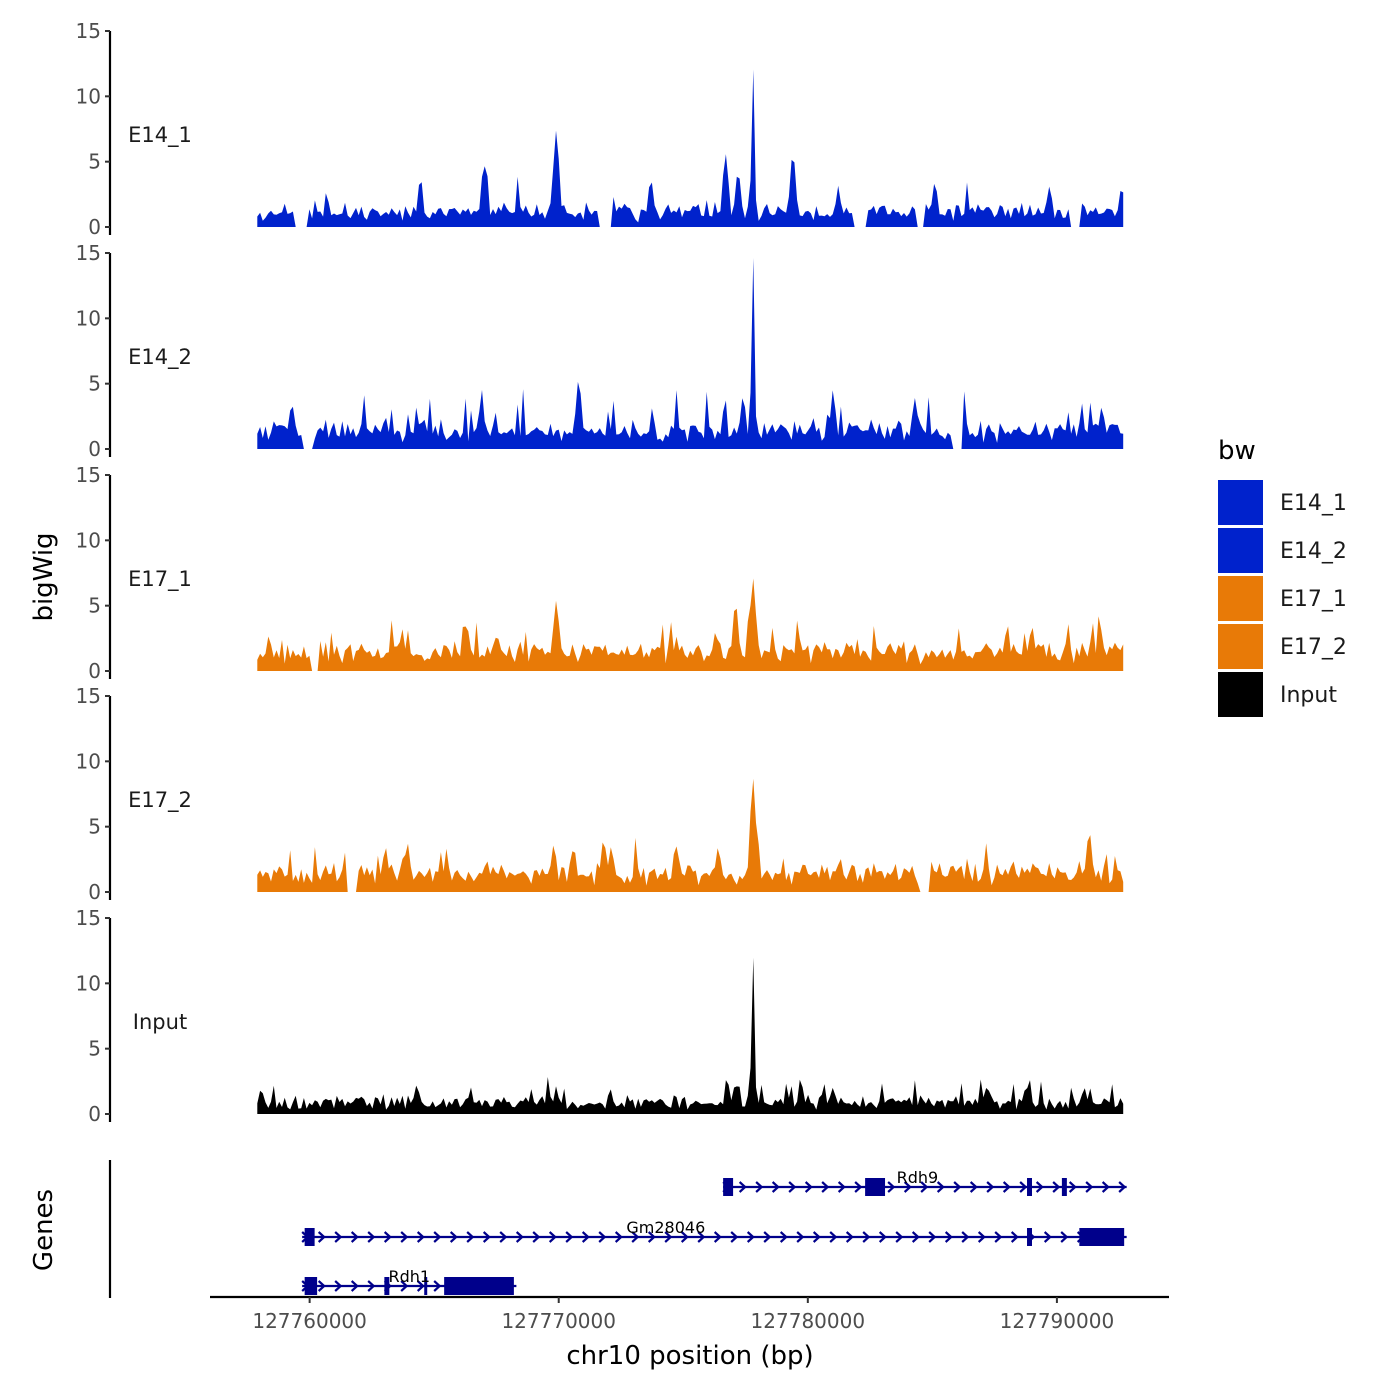 The width and height of the screenshot is (1400, 1400). What do you see at coordinates (1313, 551) in the screenshot?
I see `legend-label: E14_2` at bounding box center [1313, 551].